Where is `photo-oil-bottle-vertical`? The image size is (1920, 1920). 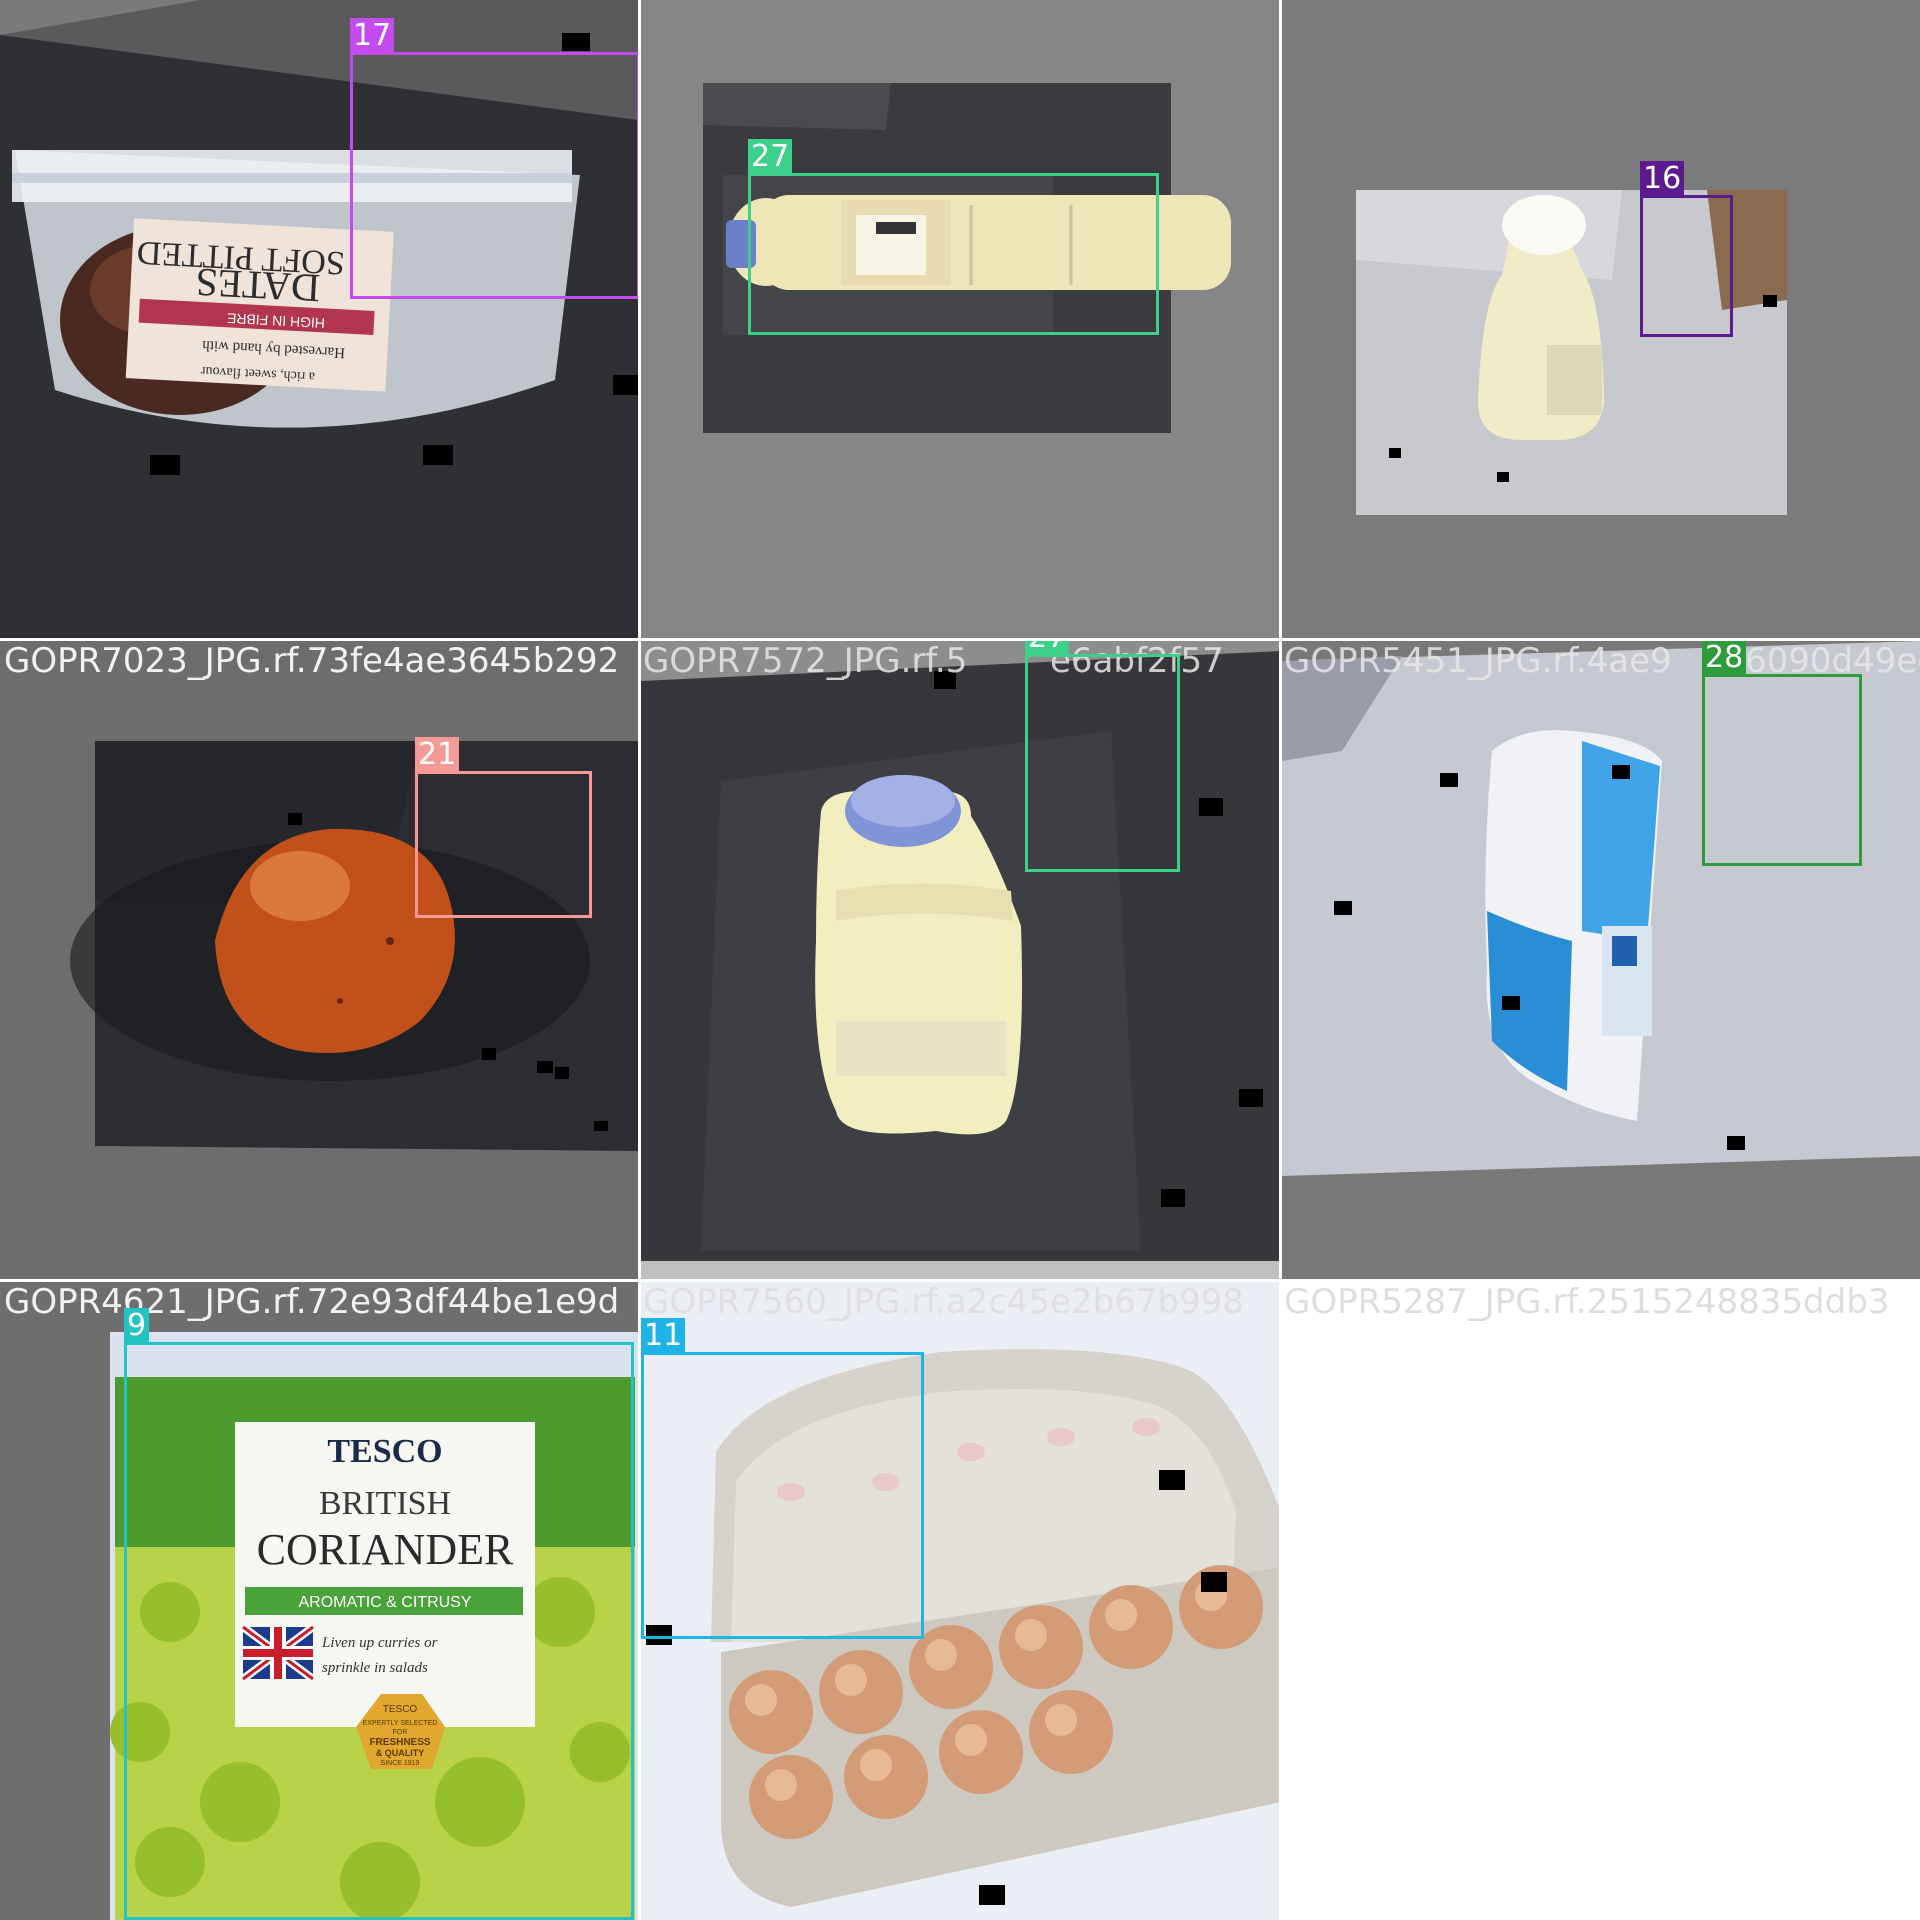 photo-oil-bottle-vertical is located at coordinates (960, 960).